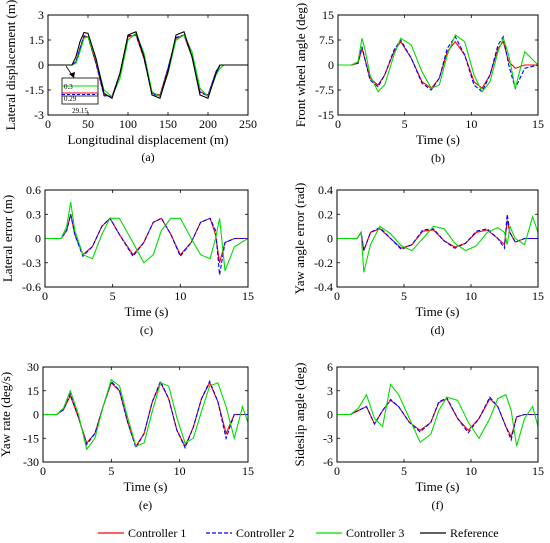  Describe the element at coordinates (324, 90) in the screenshot. I see `y-tick-label: -7.5` at that location.